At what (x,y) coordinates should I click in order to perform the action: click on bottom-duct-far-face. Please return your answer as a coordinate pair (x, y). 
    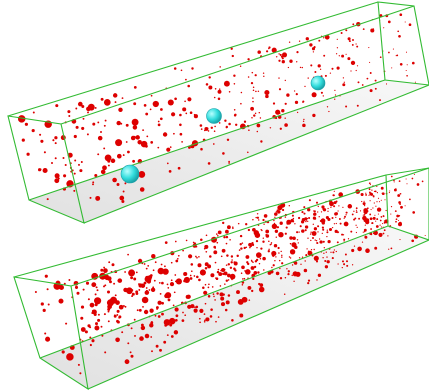
    Looking at the image, I should click on (407, 204).